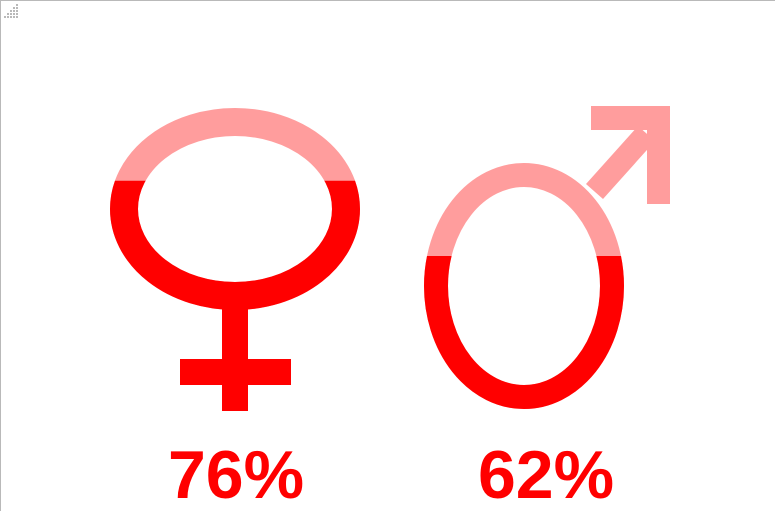 Image resolution: width=775 pixels, height=512 pixels. Describe the element at coordinates (236, 474) in the screenshot. I see `female-percentage-label: 76%` at that location.